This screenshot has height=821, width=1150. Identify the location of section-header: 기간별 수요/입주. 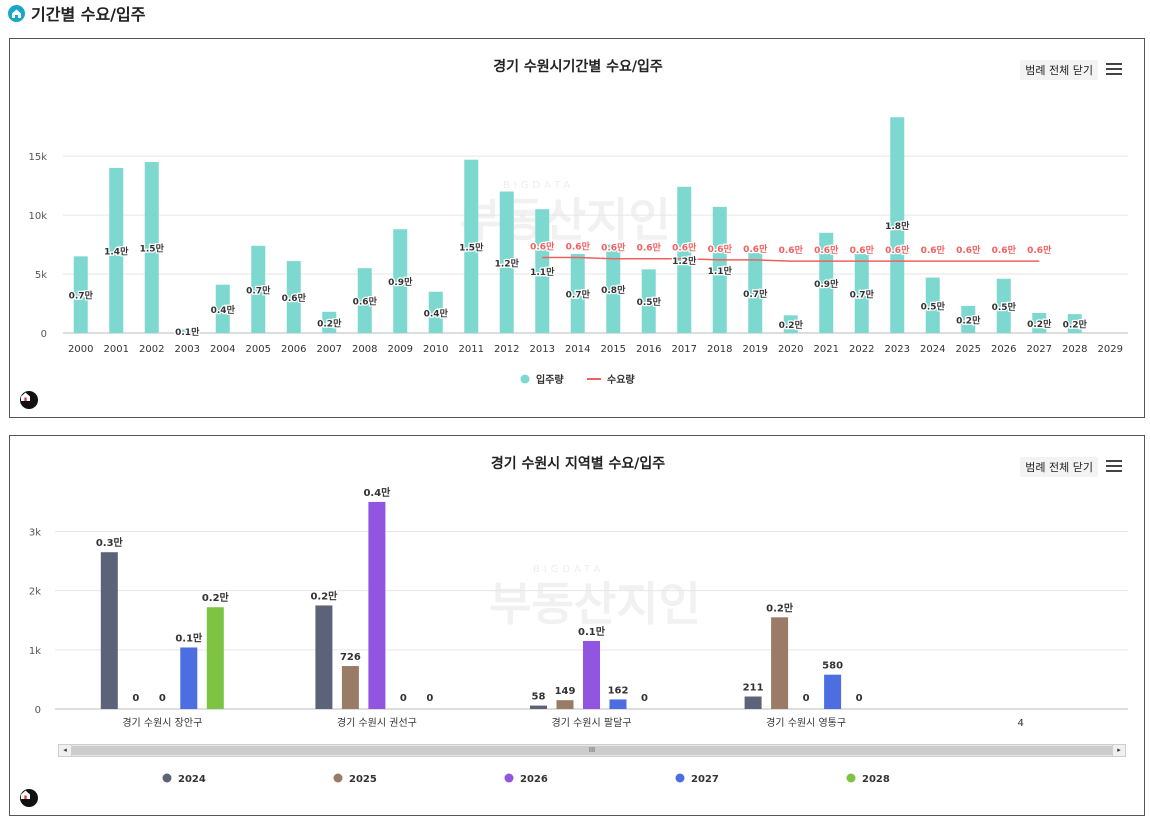
(76, 13).